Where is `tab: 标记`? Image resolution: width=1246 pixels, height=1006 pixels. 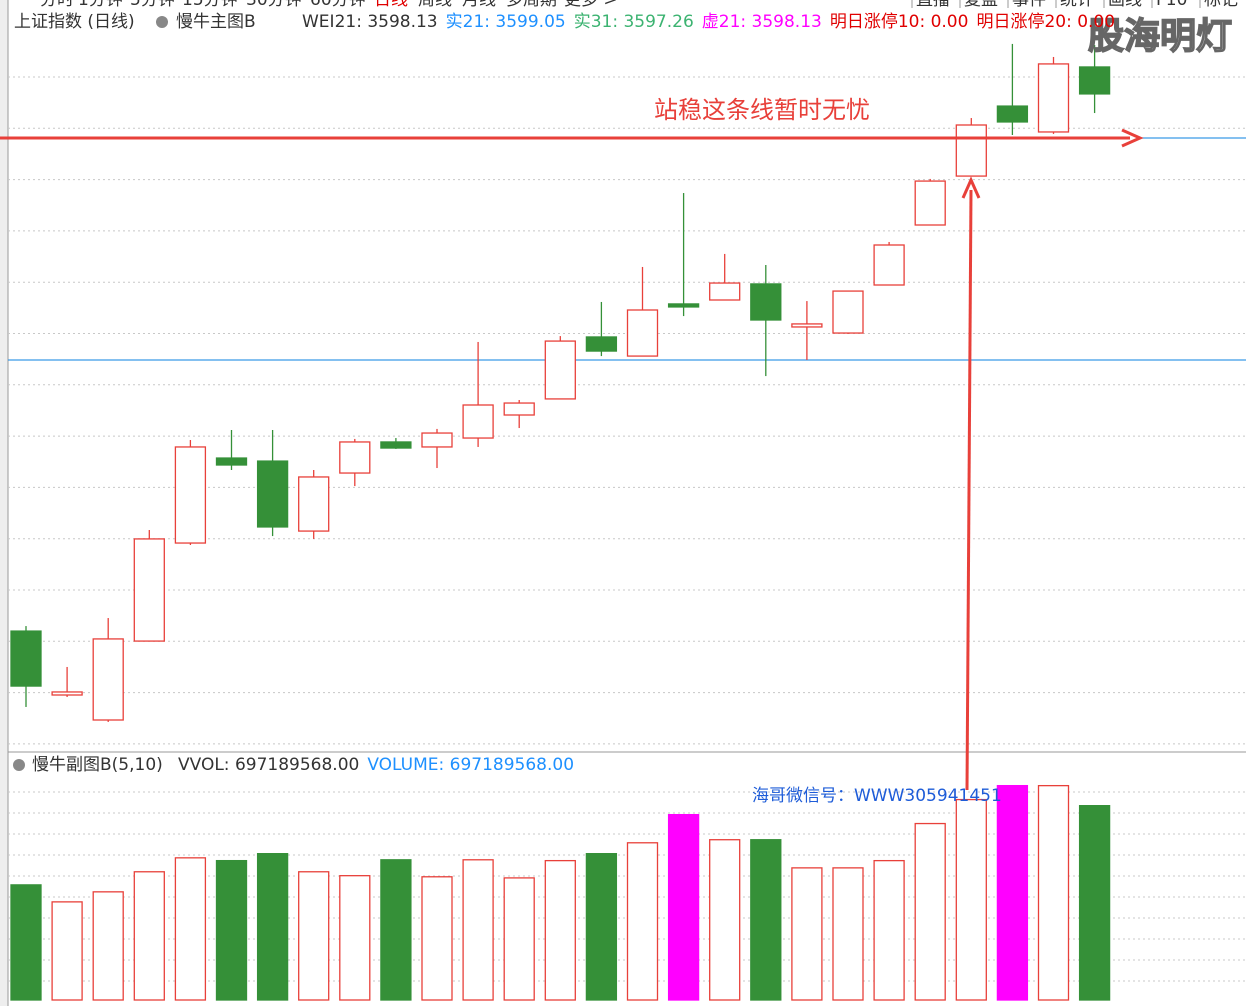 tab: 标记 is located at coordinates (1221, 5).